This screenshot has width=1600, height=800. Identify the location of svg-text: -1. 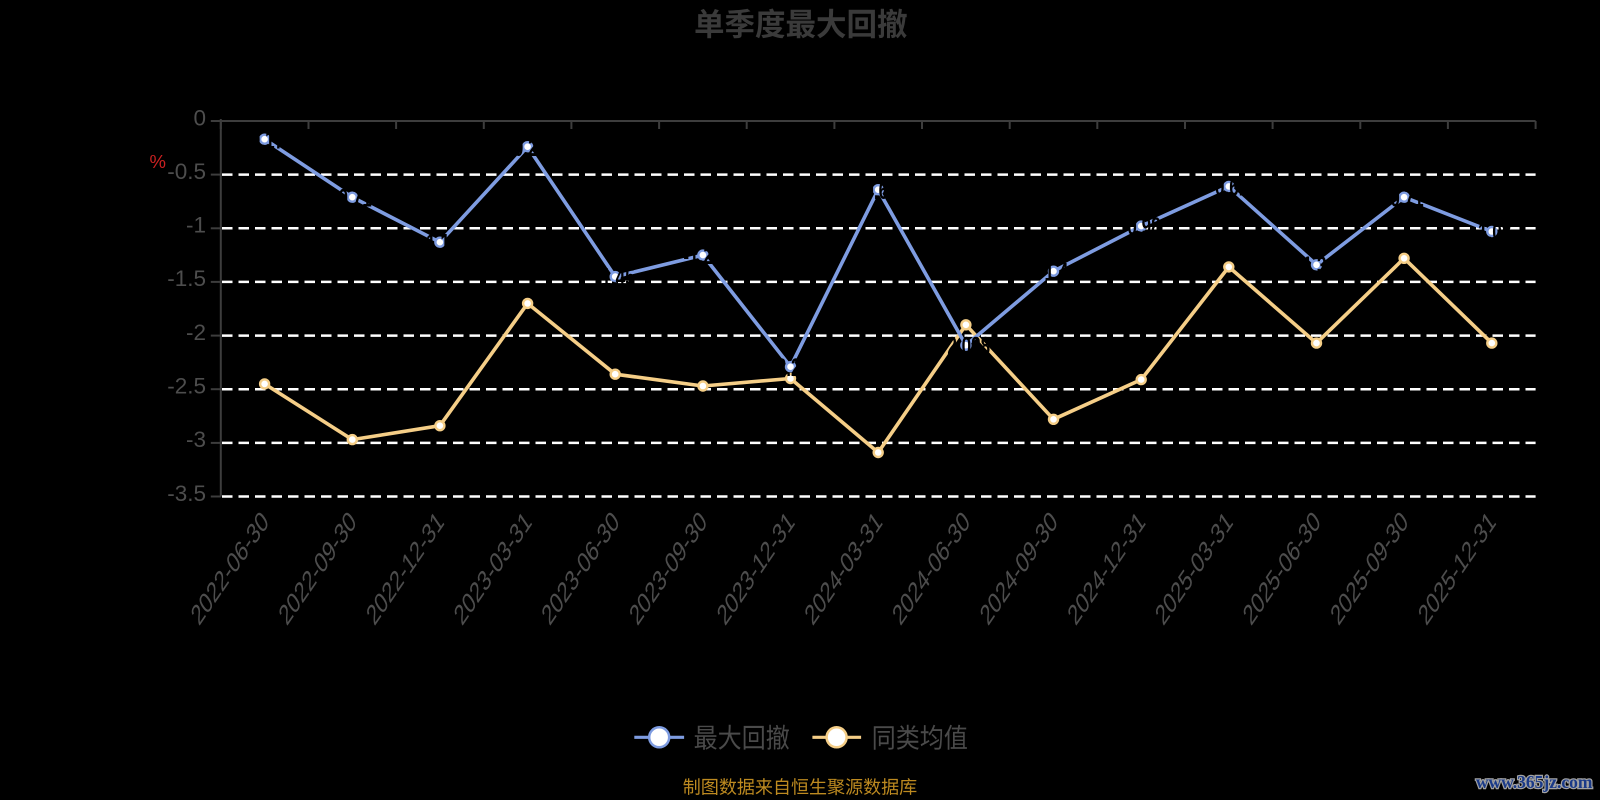
(196, 225).